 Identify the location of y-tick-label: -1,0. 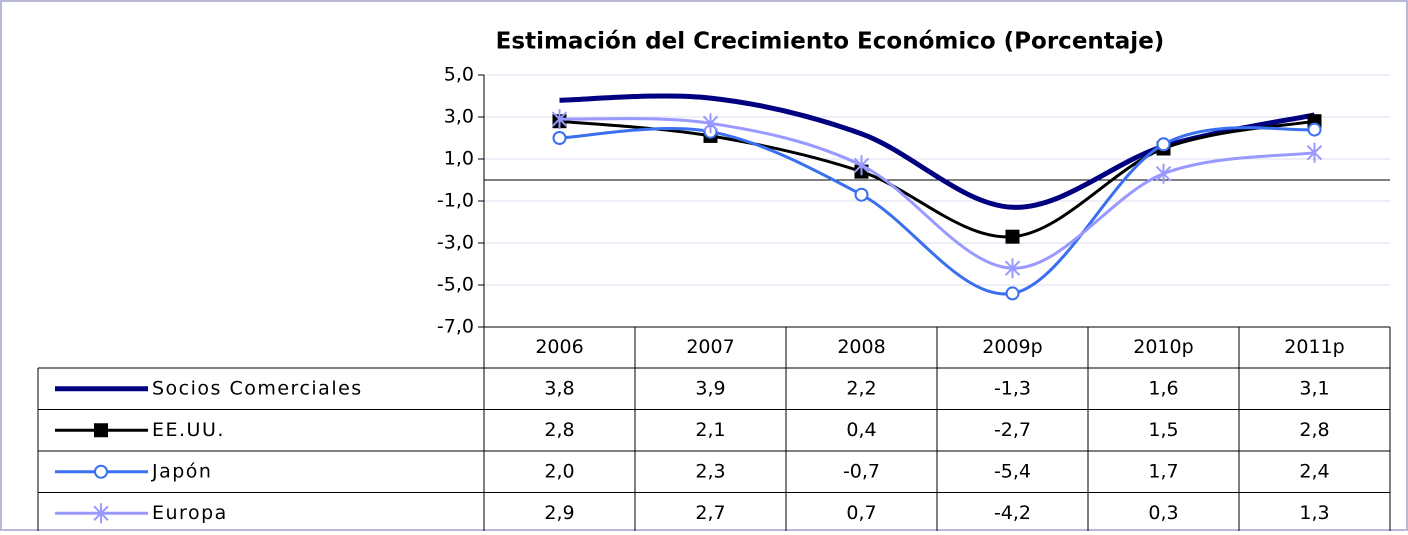
(455, 201).